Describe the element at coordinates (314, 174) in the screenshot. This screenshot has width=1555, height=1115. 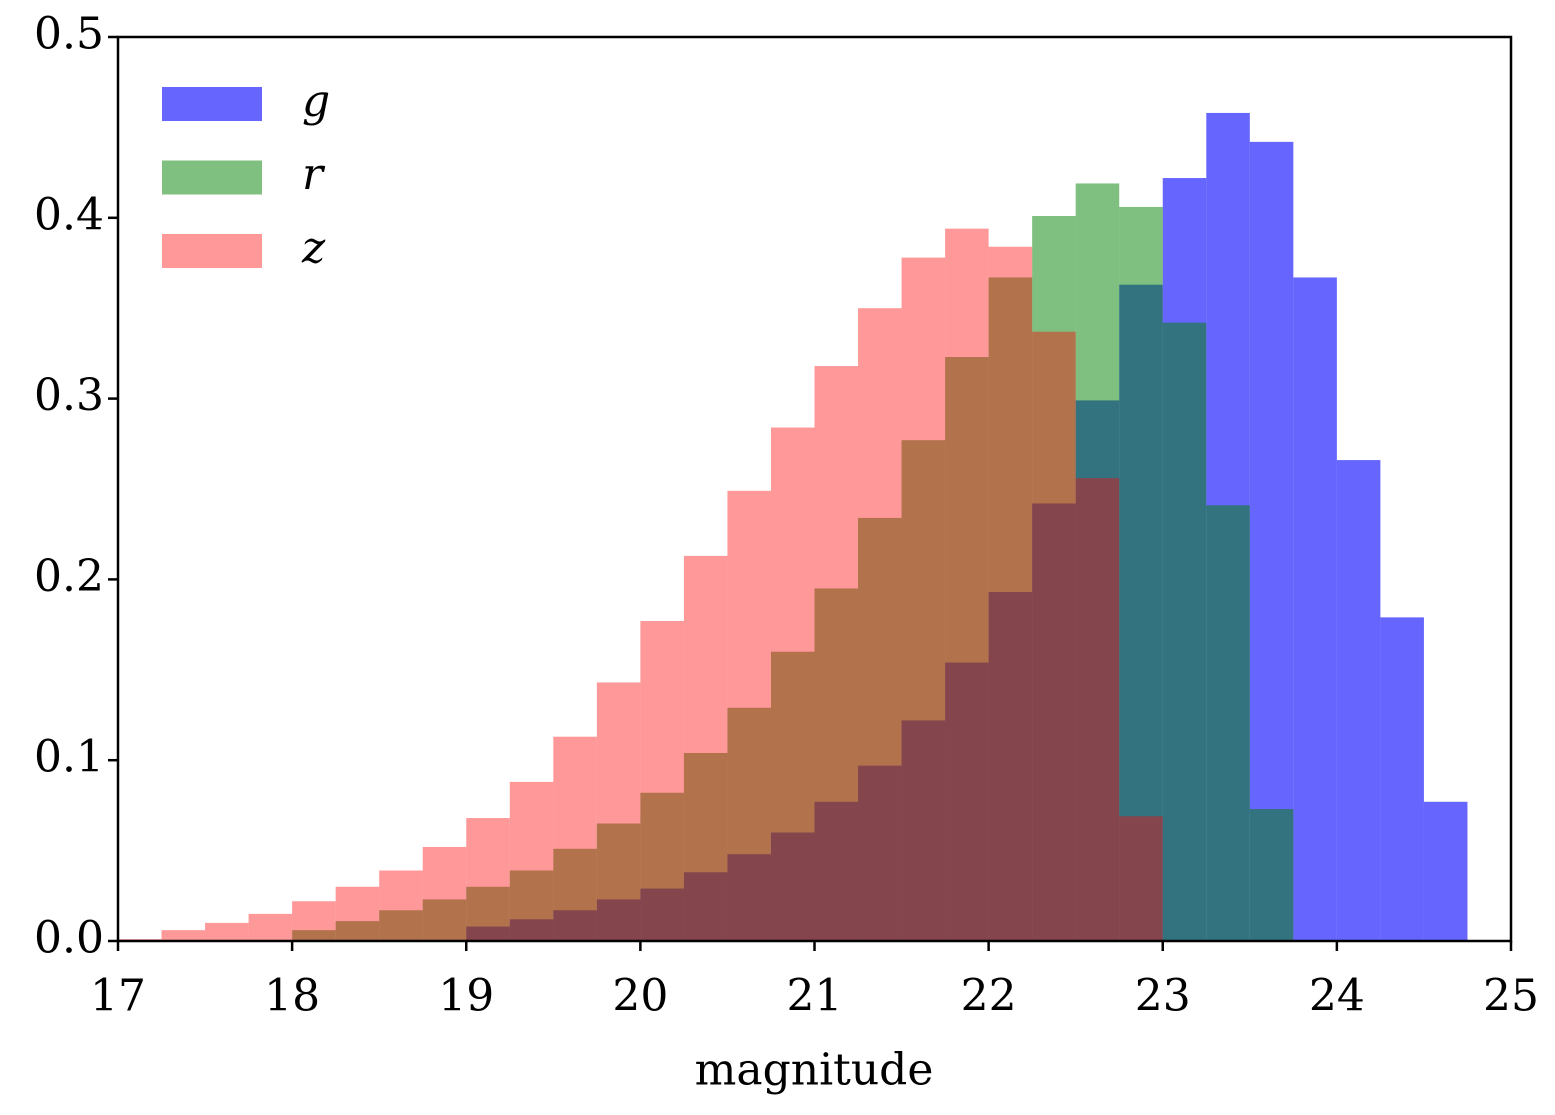
I see `legend-label: r` at that location.